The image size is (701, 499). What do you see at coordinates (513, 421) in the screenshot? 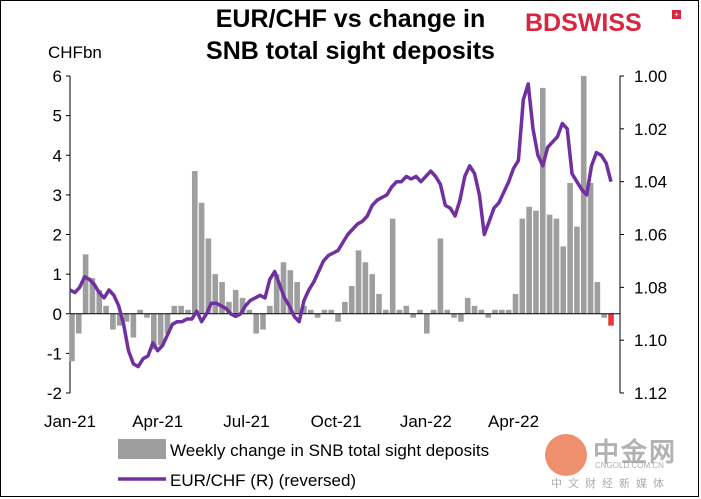
I see `x-axis-tick-label: Apr-22` at bounding box center [513, 421].